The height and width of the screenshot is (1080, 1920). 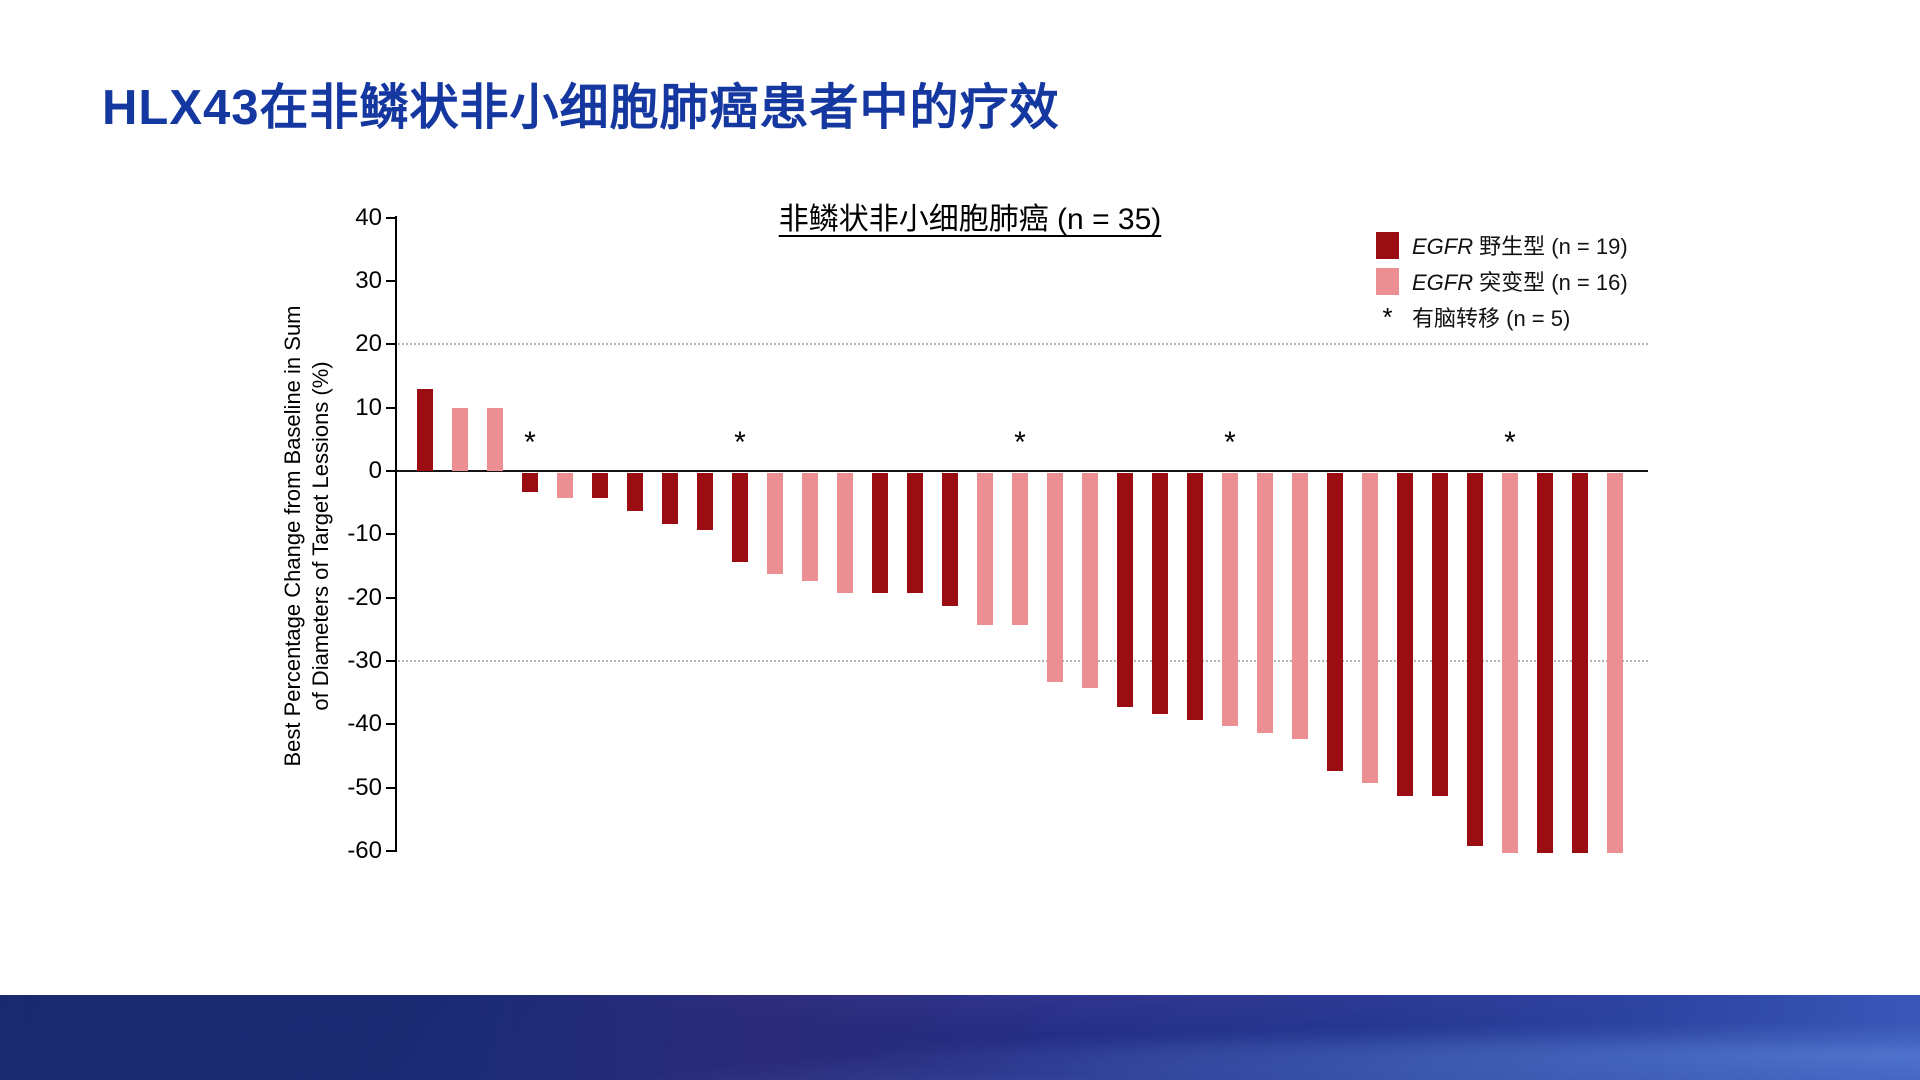 What do you see at coordinates (364, 660) in the screenshot?
I see `y-tick-label--30: -30` at bounding box center [364, 660].